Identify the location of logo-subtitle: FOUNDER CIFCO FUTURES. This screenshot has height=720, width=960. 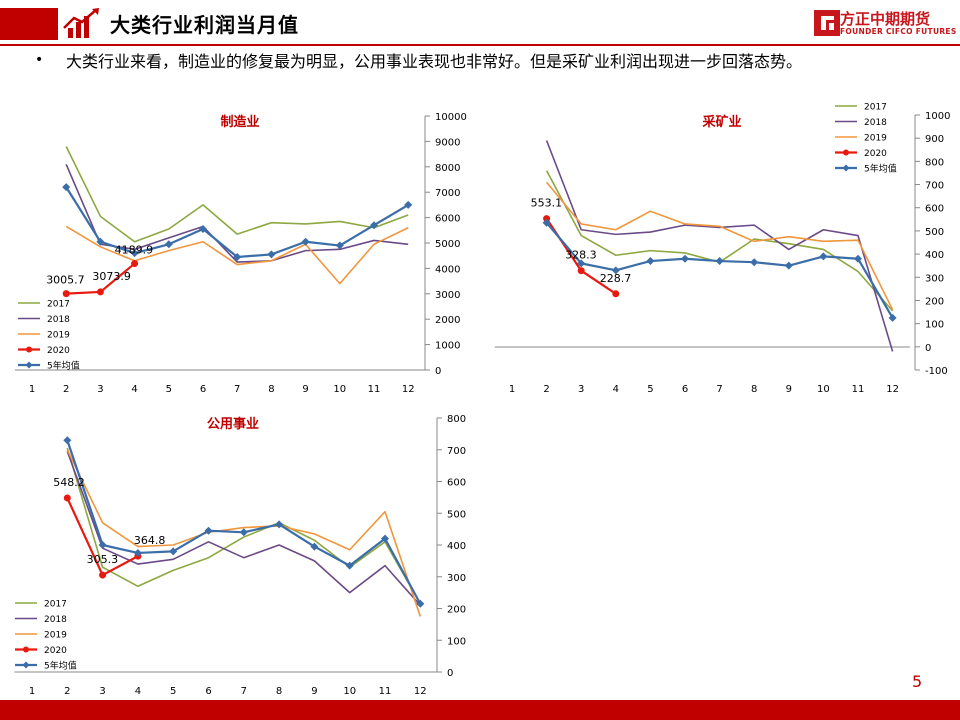
(898, 31).